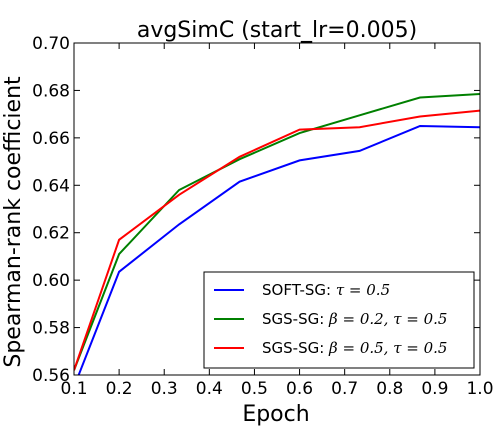 This screenshot has height=432, width=504. What do you see at coordinates (51, 234) in the screenshot?
I see `y-tick-label: 0.62` at bounding box center [51, 234].